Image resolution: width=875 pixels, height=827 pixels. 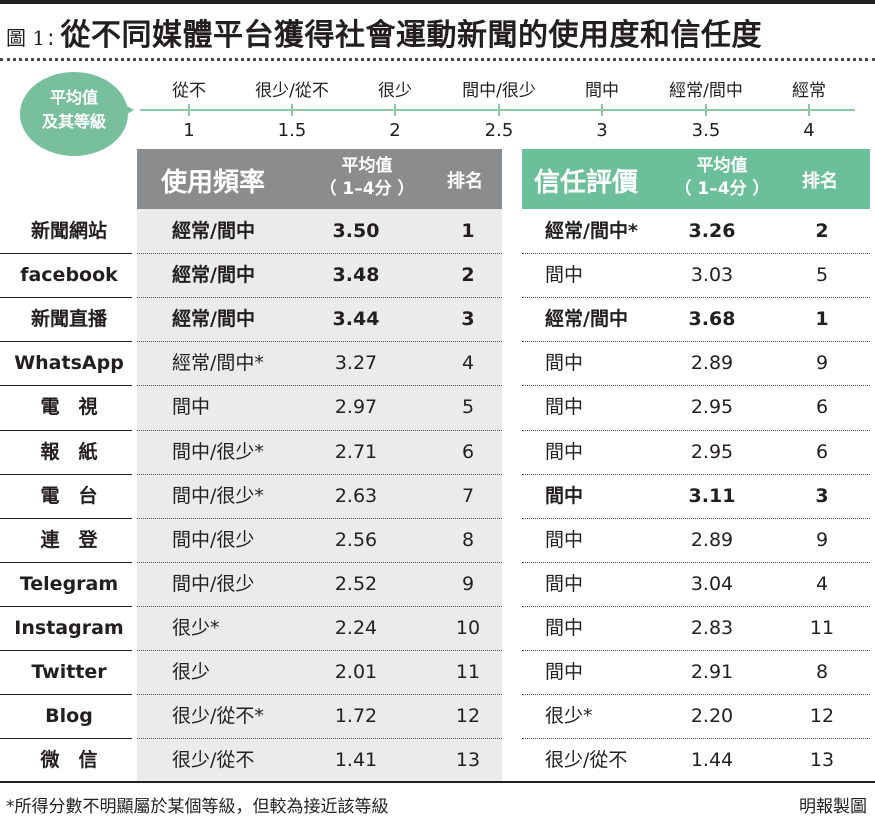 I want to click on scale-level-label: 經常, so click(x=809, y=91).